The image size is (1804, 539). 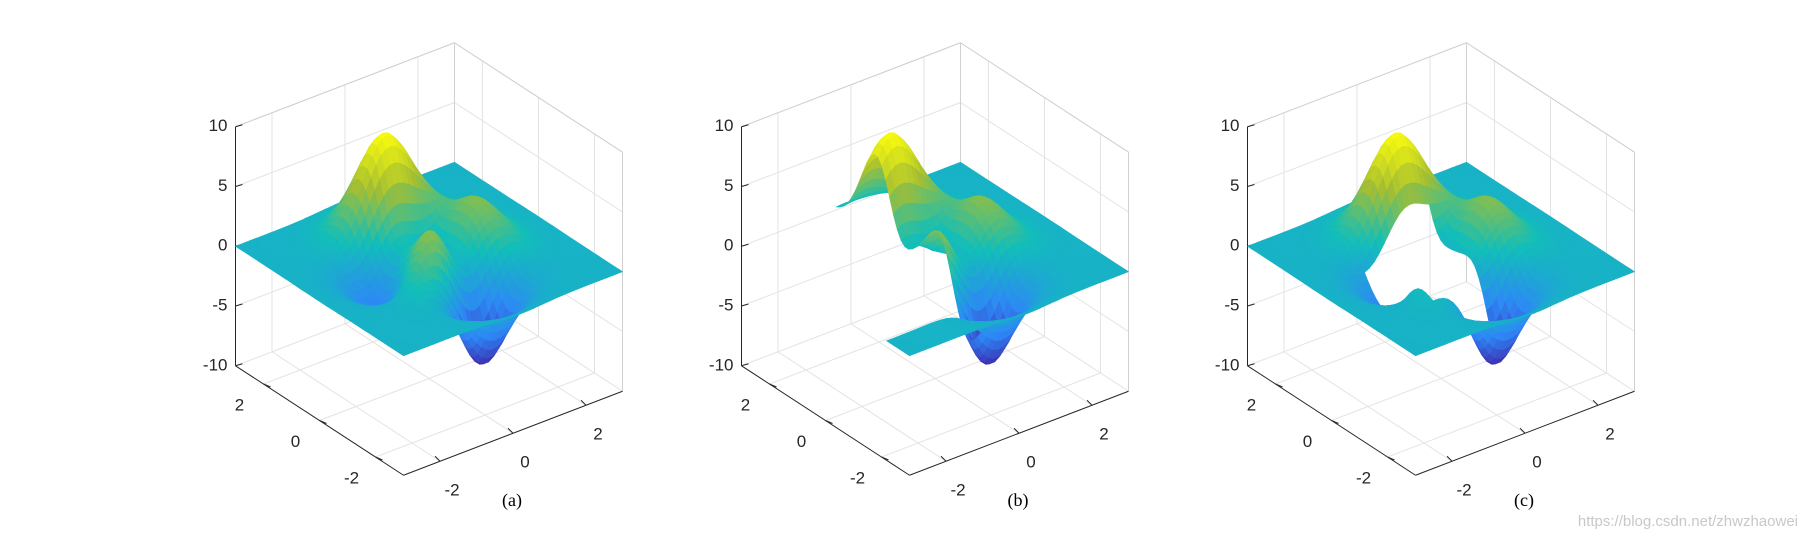 I want to click on caption: (c), so click(x=1524, y=500).